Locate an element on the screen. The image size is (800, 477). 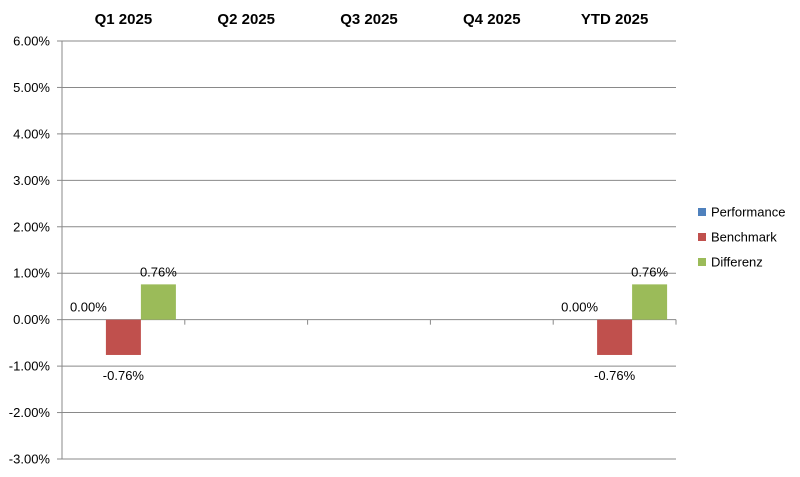
y-tick-label: 2.00% is located at coordinates (31, 226).